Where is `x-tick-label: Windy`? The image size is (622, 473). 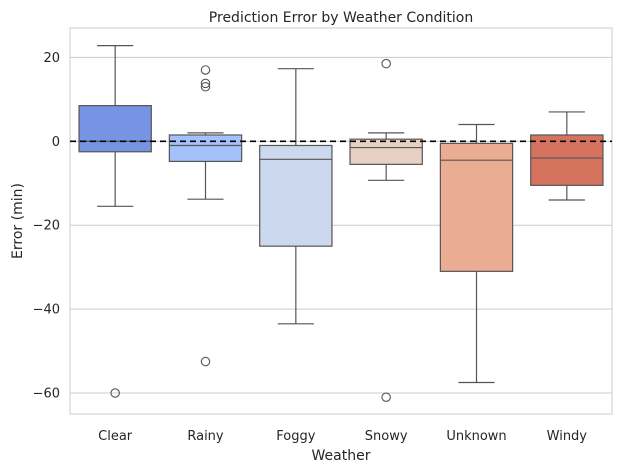
x-tick-label: Windy is located at coordinates (567, 436).